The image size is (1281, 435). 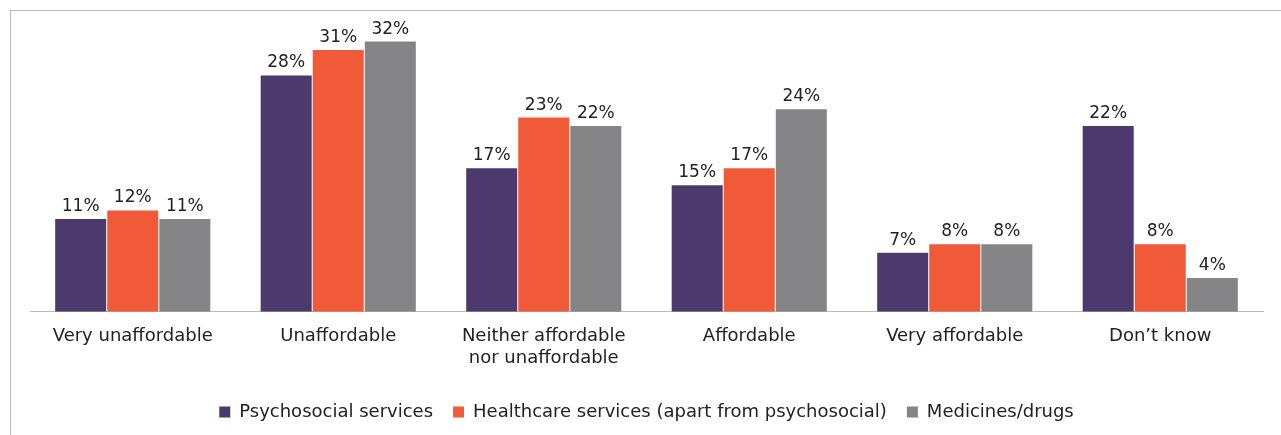 What do you see at coordinates (338, 335) in the screenshot?
I see `x-tick-label: Unaffordable` at bounding box center [338, 335].